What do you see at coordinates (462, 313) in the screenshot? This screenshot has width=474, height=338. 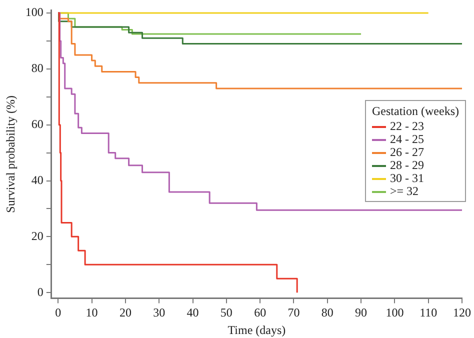 I see `x-tick-label: 120` at bounding box center [462, 313].